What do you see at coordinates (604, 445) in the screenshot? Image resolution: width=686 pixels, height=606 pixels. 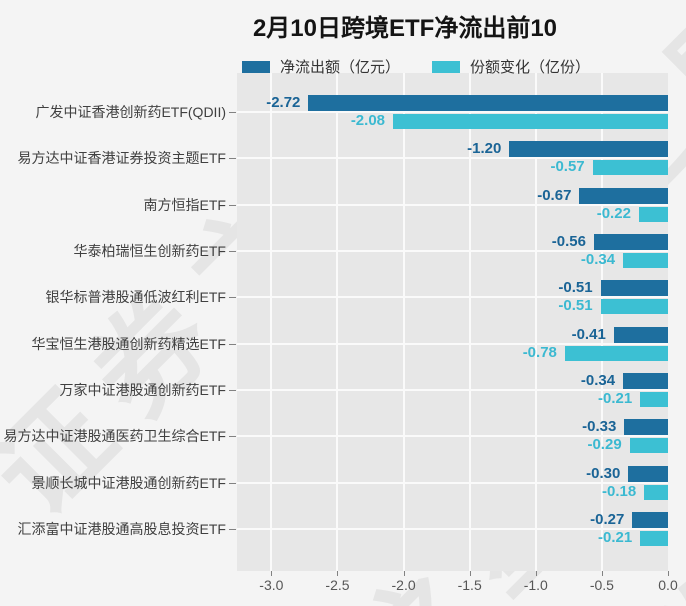 I see `share-value-label: -0.29` at bounding box center [604, 445].